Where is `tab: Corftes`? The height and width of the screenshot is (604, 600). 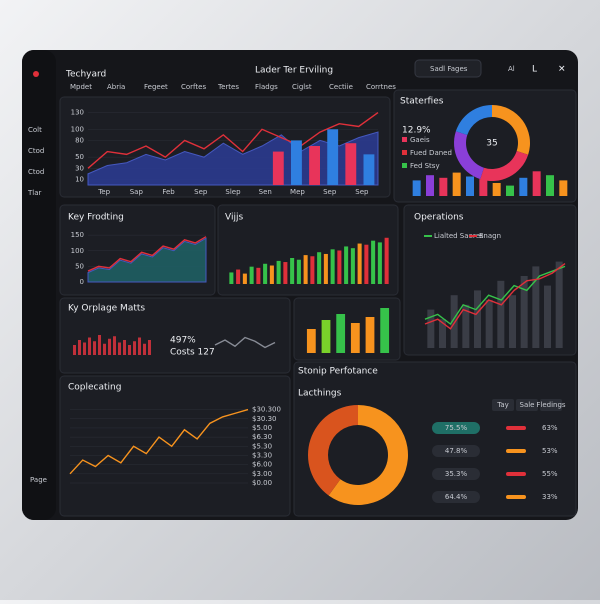
tab: Corftes is located at coordinates (193, 87).